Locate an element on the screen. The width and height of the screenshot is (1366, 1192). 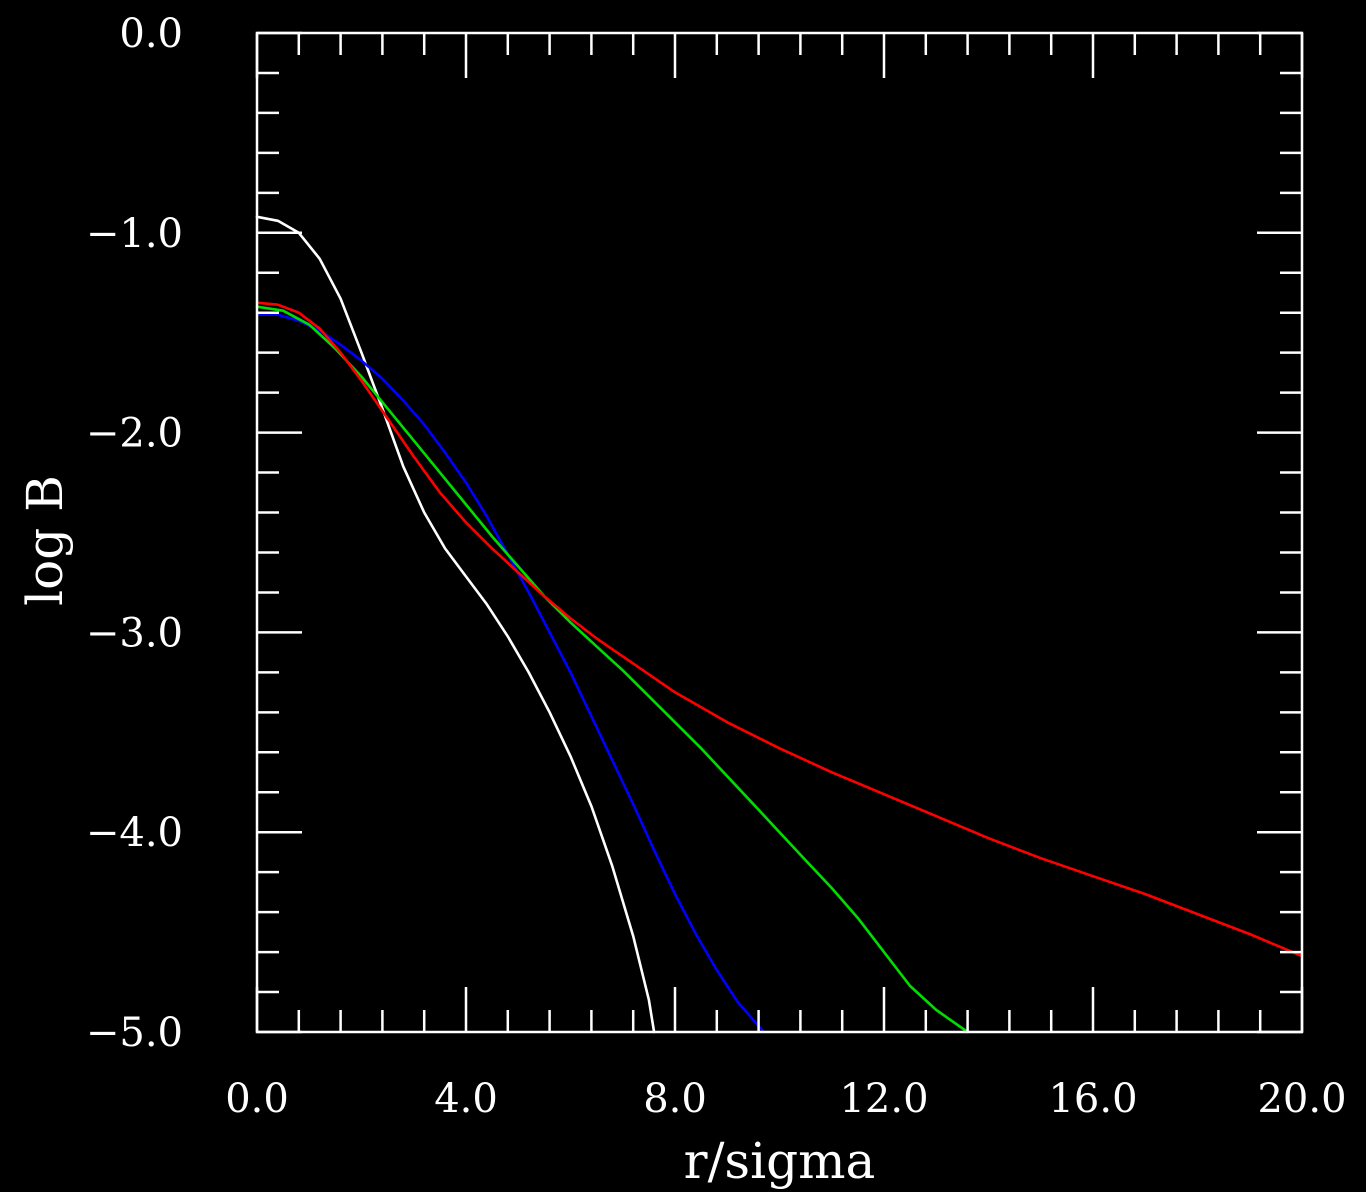
y-tick-label: −3.0 is located at coordinates (134, 633).